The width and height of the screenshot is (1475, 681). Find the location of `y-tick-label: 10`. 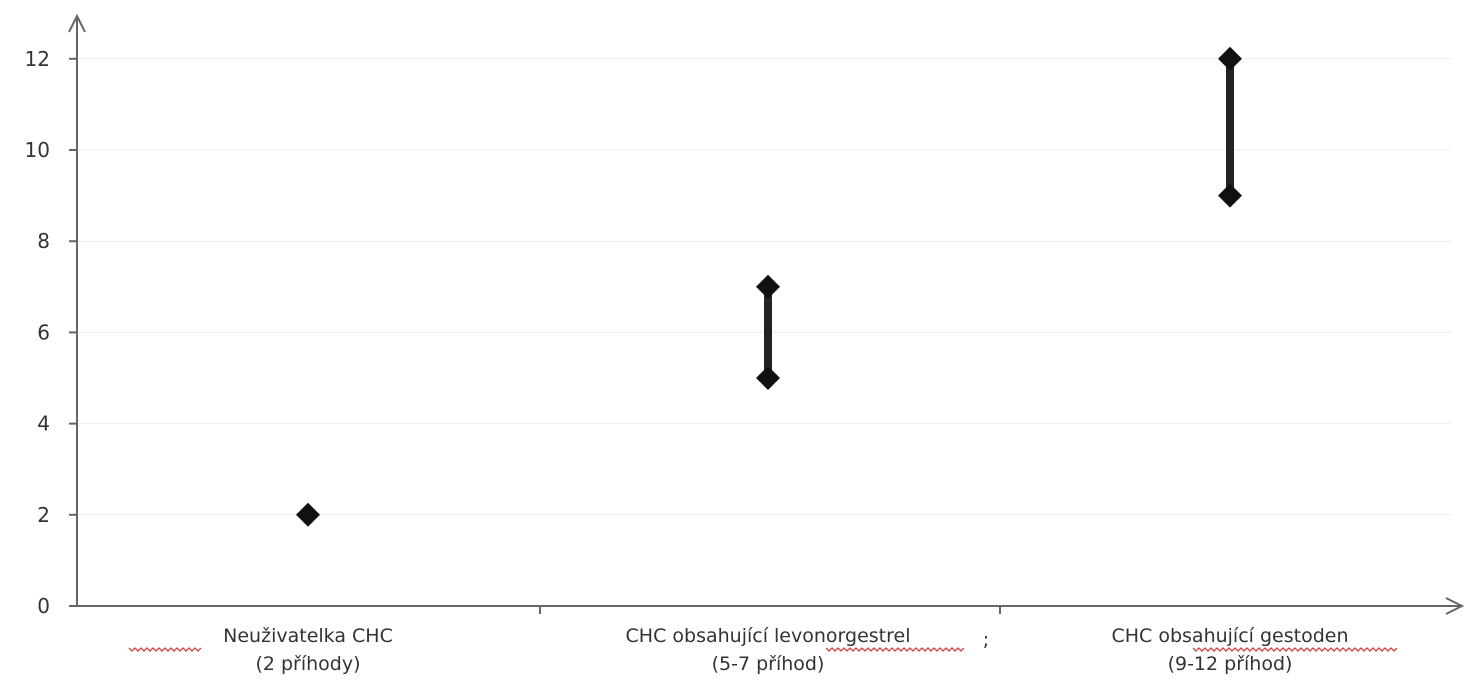

y-tick-label: 10 is located at coordinates (37, 150).